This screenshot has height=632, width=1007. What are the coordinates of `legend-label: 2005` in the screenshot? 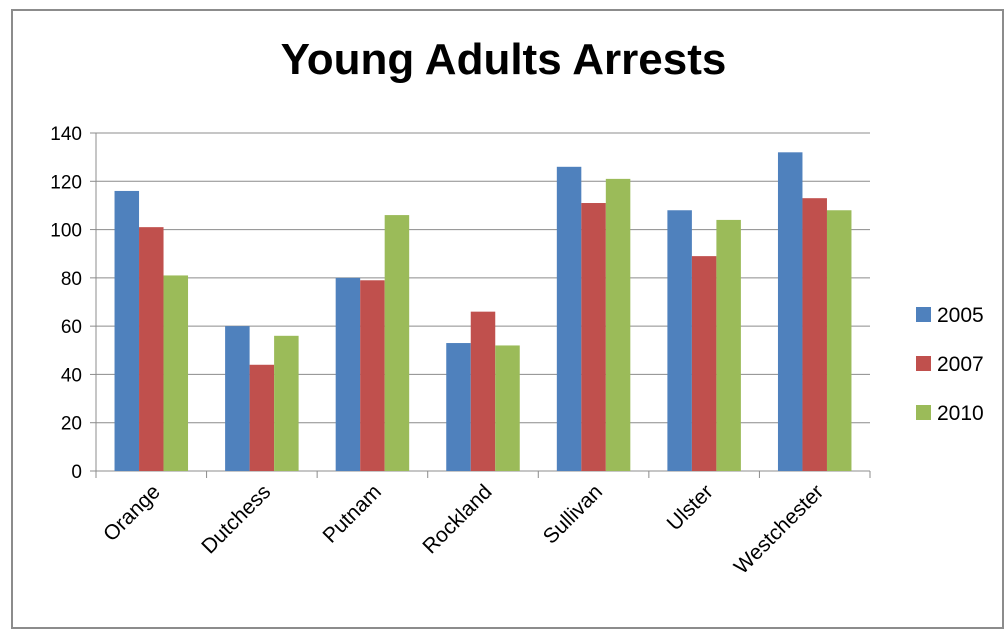 It's located at (960, 315).